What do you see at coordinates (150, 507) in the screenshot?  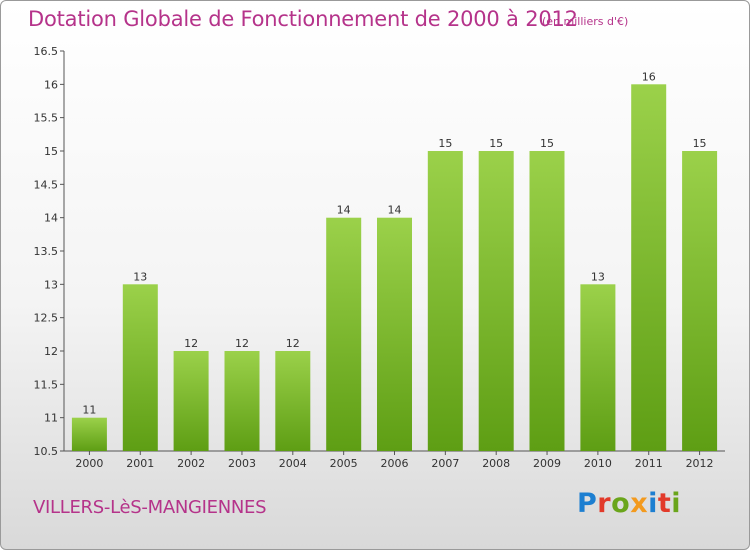 I see `commune-name: VILLERS-LèS-MANGIENNES` at bounding box center [150, 507].